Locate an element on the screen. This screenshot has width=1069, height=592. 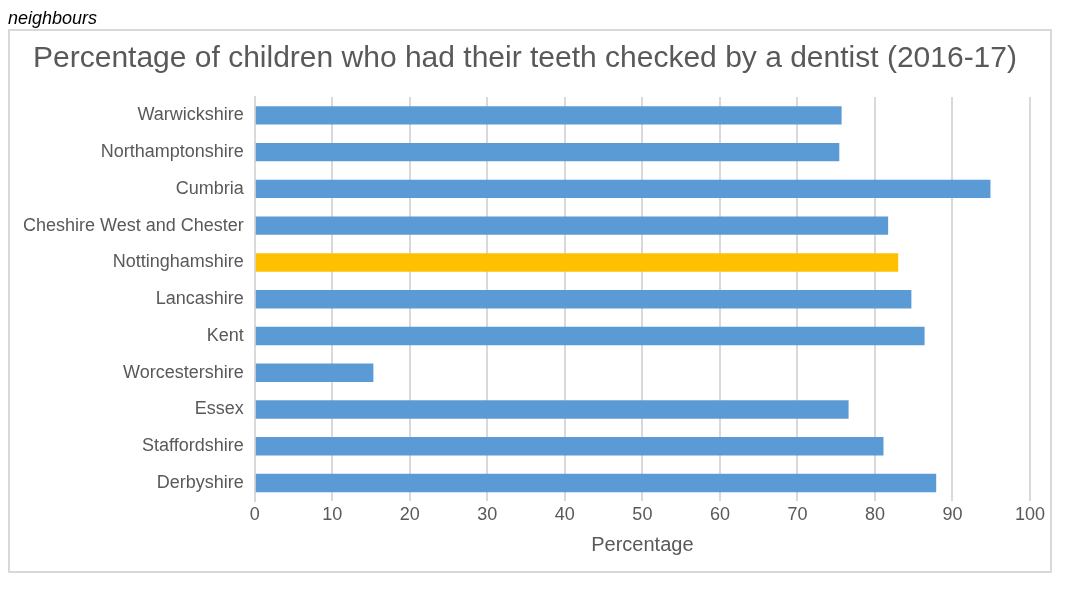
x-tick-label: 0 is located at coordinates (254, 514).